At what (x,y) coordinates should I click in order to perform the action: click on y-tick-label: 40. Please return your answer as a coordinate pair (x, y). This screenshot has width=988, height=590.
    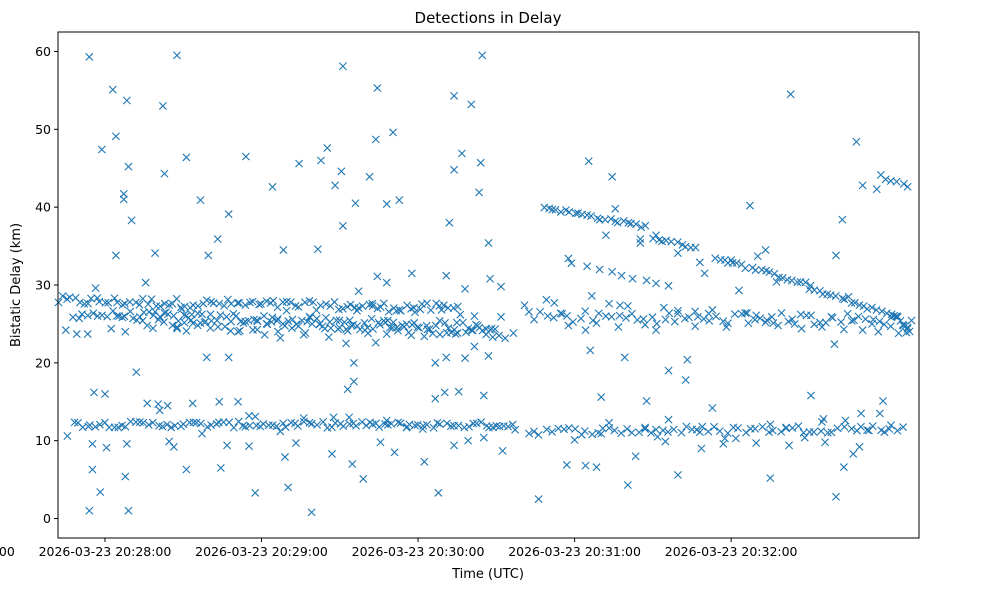
    Looking at the image, I should click on (43, 207).